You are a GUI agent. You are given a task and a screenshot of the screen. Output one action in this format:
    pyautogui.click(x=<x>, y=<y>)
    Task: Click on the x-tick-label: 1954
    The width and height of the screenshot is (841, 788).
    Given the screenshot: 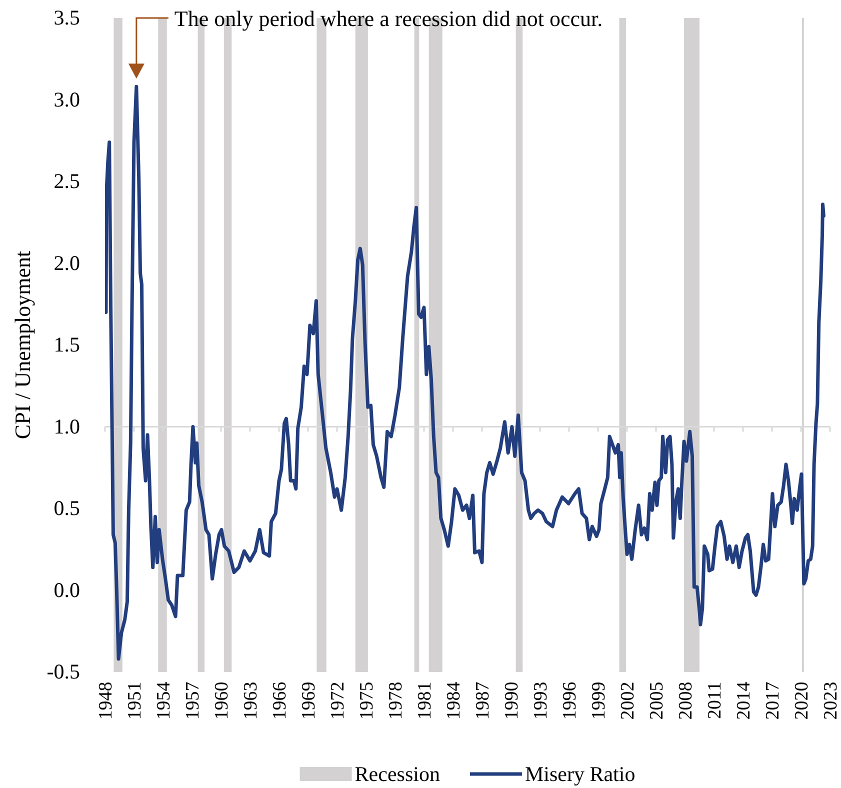 What is the action you would take?
    pyautogui.click(x=164, y=700)
    